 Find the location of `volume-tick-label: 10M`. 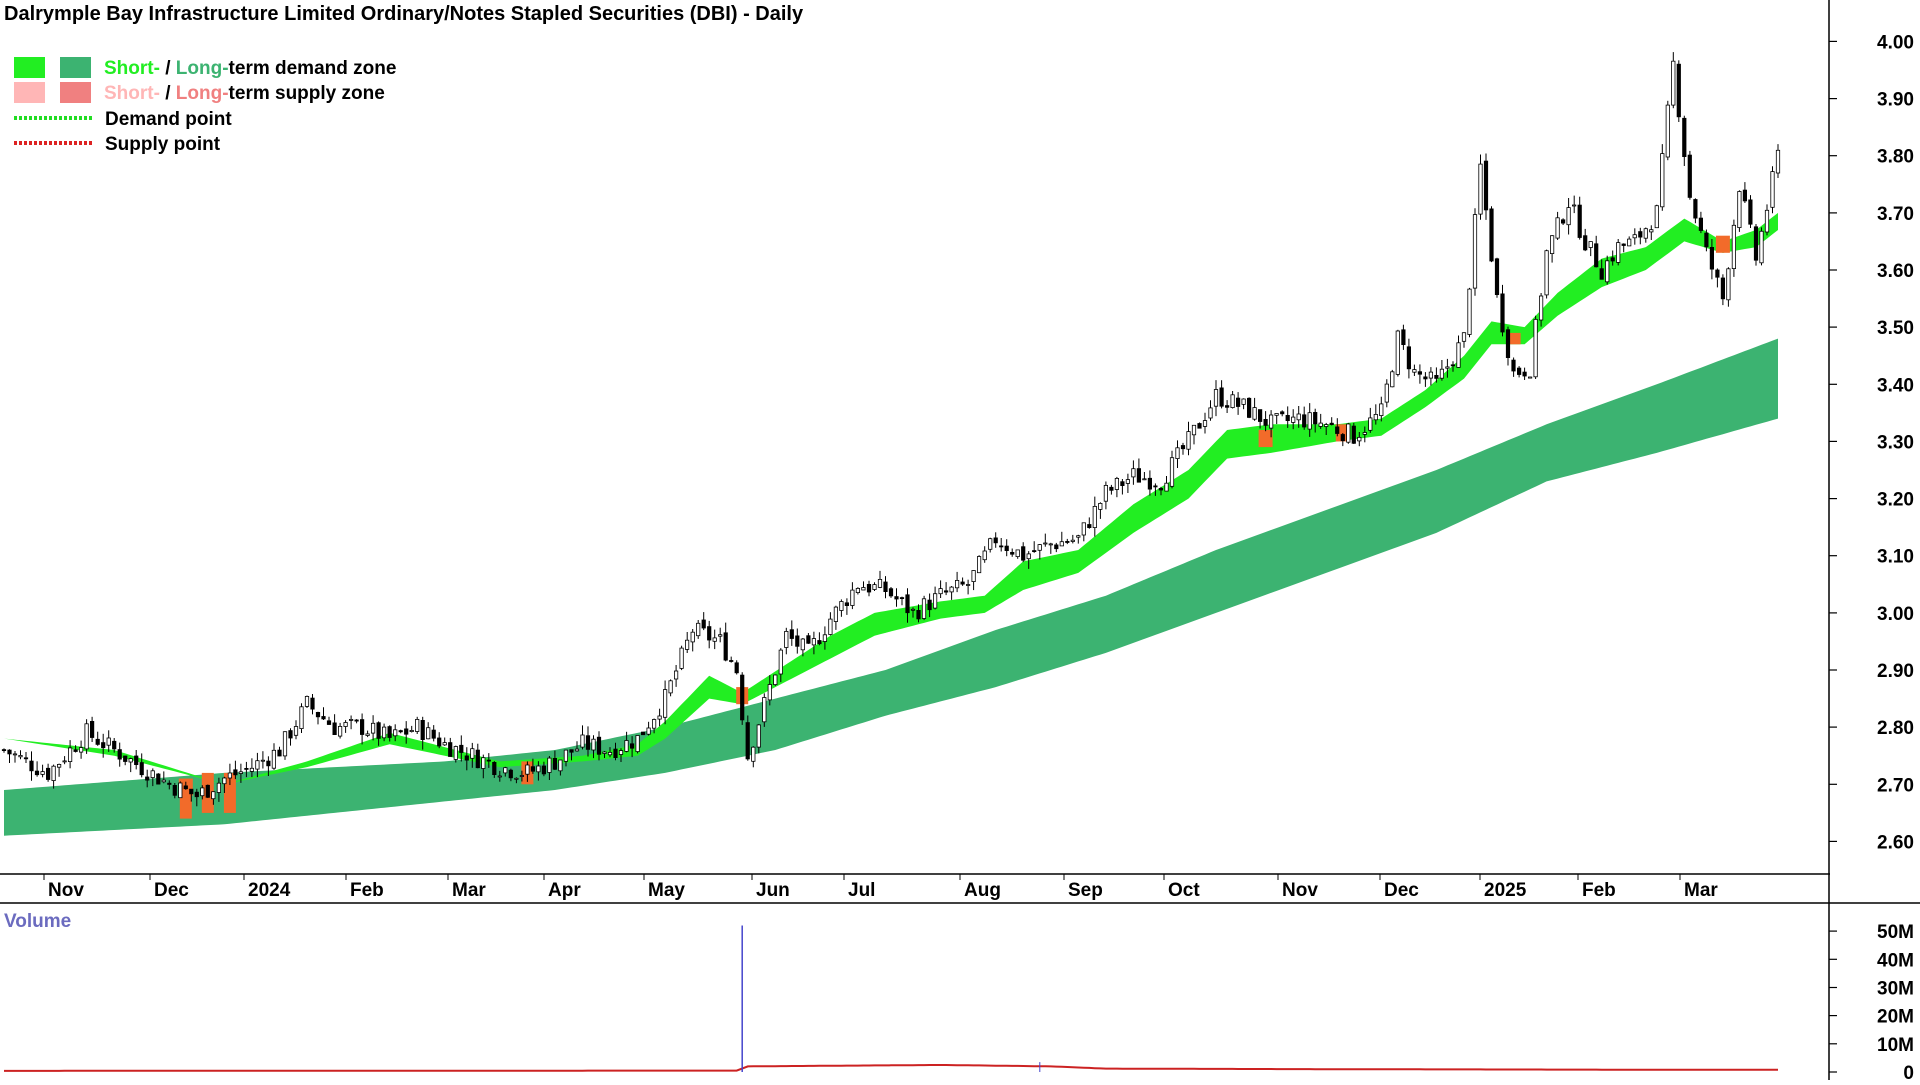

volume-tick-label: 10M is located at coordinates (1895, 1045).